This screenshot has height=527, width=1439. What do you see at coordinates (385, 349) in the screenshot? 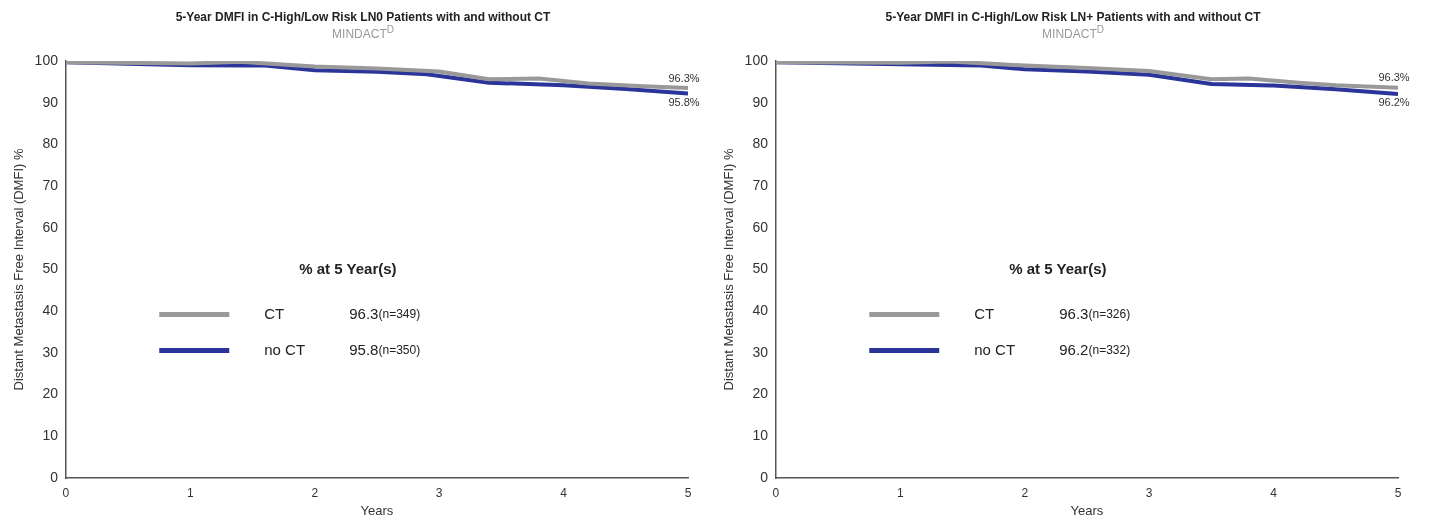
I see `annotation: 95.8(n=350)` at bounding box center [385, 349].